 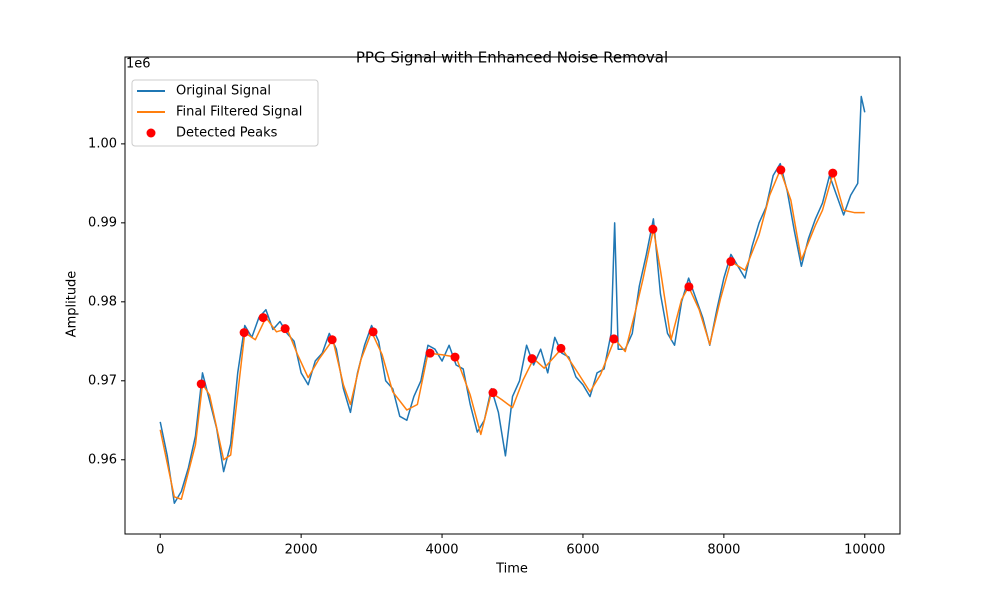 What do you see at coordinates (102, 222) in the screenshot?
I see `y-tick-label: 0.99` at bounding box center [102, 222].